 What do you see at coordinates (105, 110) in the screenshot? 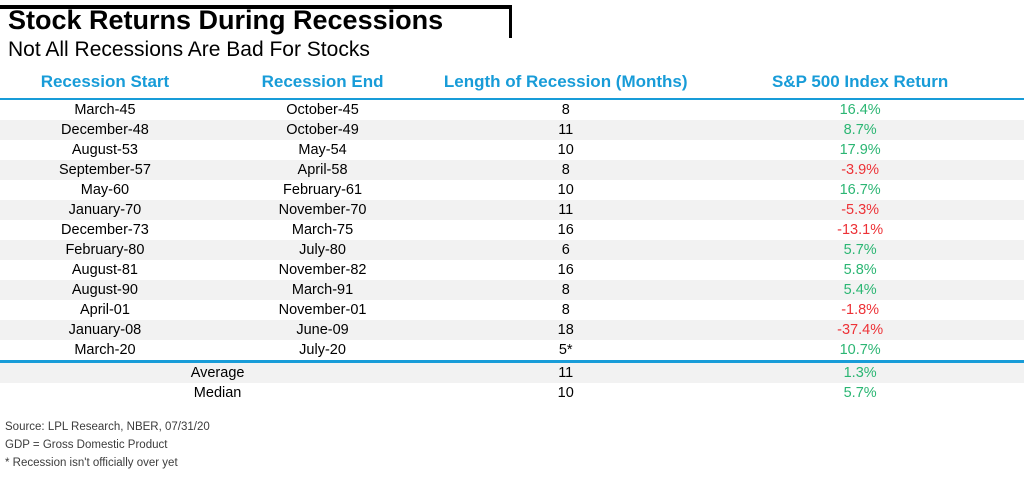
I see `recession-start-cell: March-45` at bounding box center [105, 110].